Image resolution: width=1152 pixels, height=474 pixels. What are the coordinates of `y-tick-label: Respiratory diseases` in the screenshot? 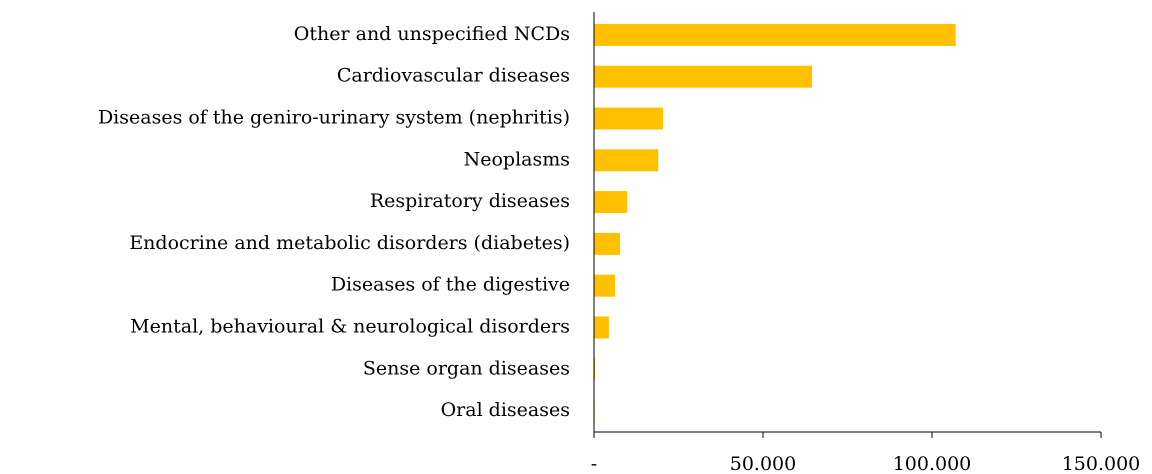 It's located at (470, 201).